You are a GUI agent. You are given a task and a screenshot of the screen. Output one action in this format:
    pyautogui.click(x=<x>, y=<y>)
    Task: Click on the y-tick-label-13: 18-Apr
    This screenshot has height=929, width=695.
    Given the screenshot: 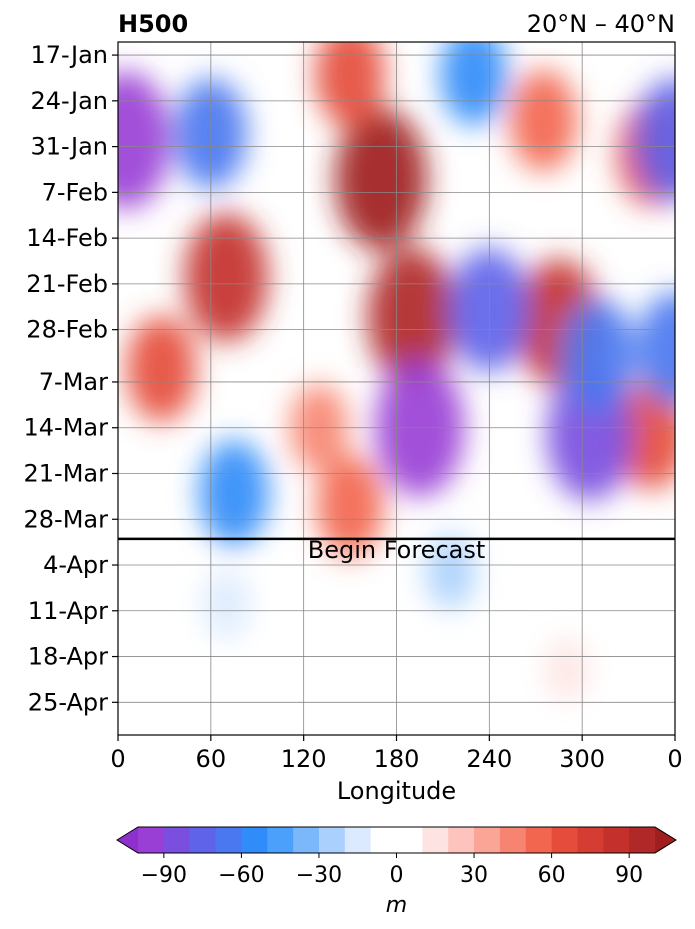 What is the action you would take?
    pyautogui.click(x=68, y=657)
    